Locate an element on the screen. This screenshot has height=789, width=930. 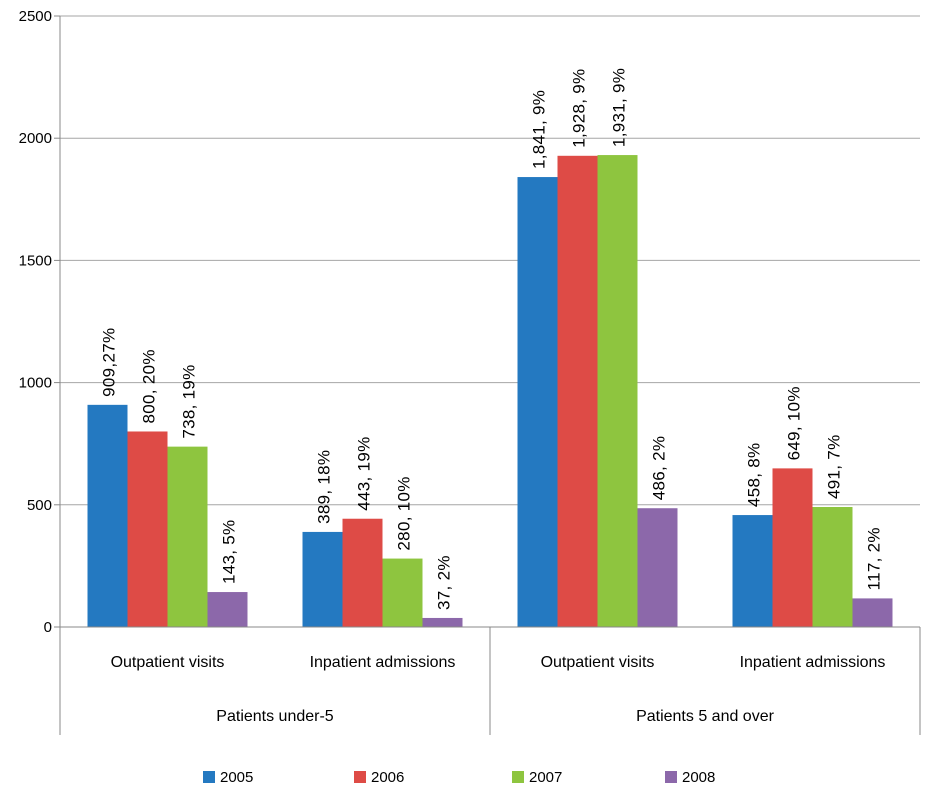
legend-label: 2007 is located at coordinates (545, 777).